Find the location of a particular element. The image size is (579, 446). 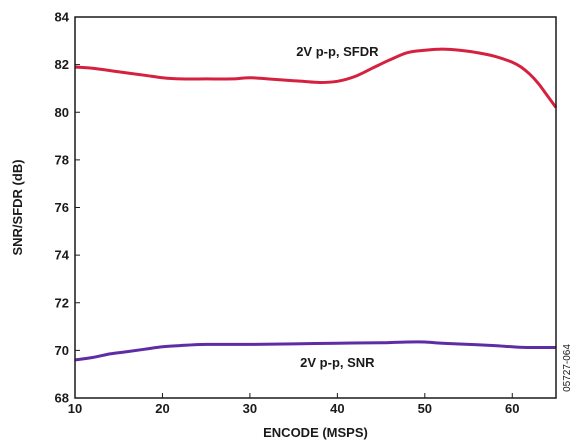

y-tick-label: 74 is located at coordinates (62, 255).